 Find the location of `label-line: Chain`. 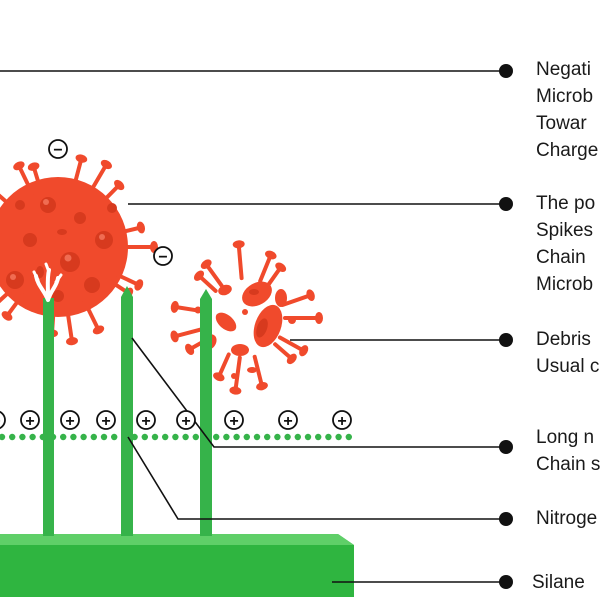

label-line: Chain is located at coordinates (561, 257).